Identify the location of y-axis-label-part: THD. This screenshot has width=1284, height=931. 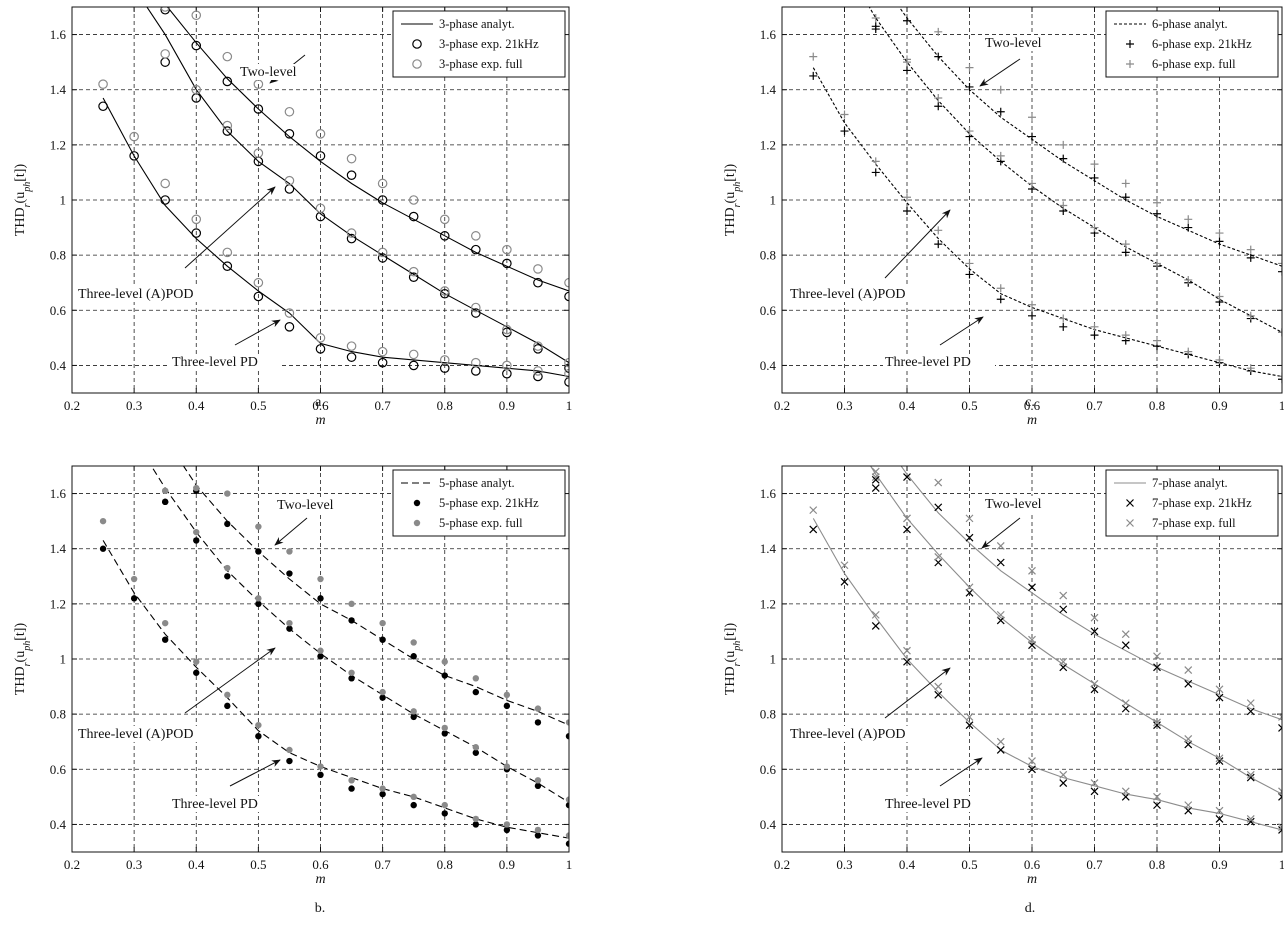
(730, 680).